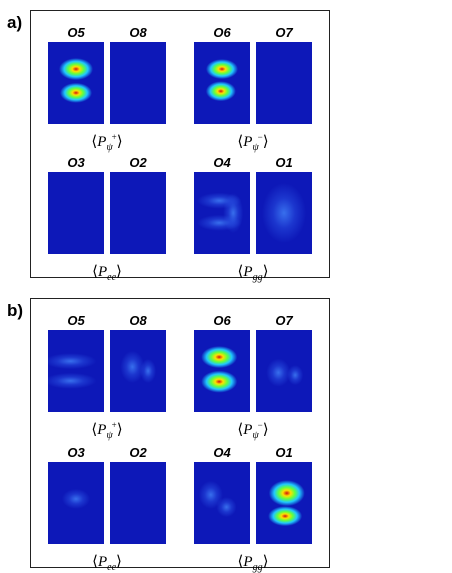 This screenshot has height=573, width=452. Describe the element at coordinates (15, 22) in the screenshot. I see `panel-label: a)` at that location.